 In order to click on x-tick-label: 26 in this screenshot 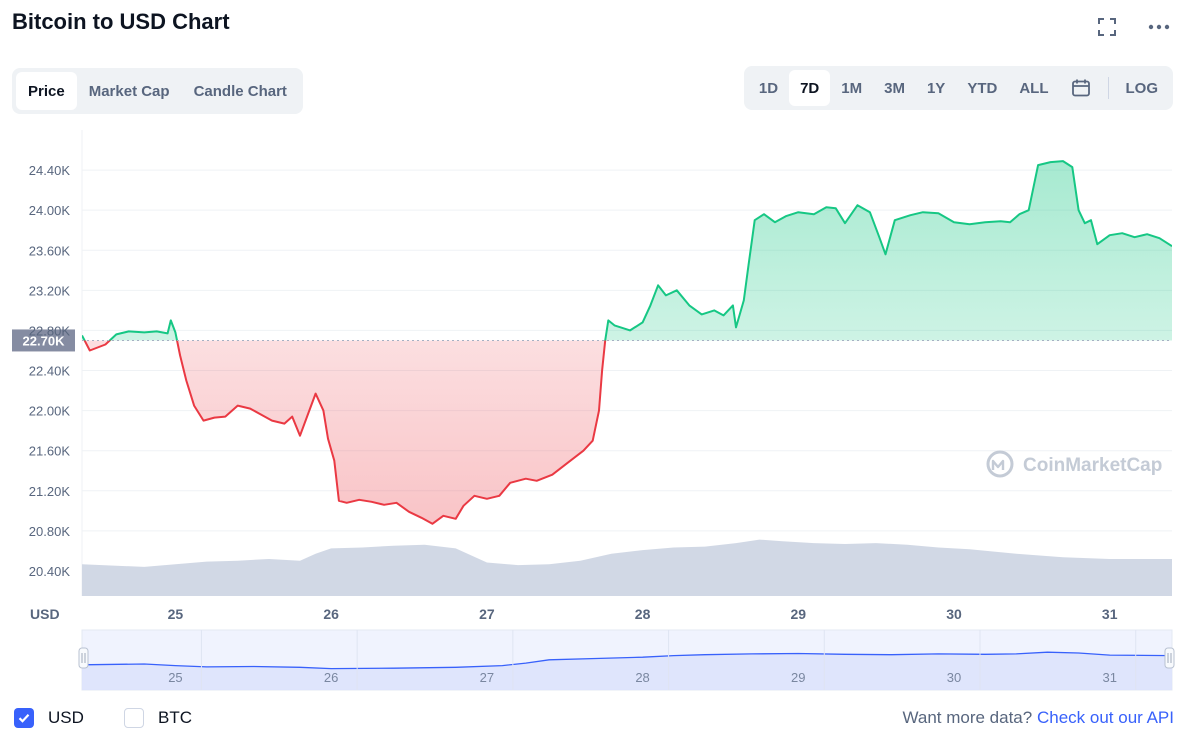, I will do `click(331, 614)`.